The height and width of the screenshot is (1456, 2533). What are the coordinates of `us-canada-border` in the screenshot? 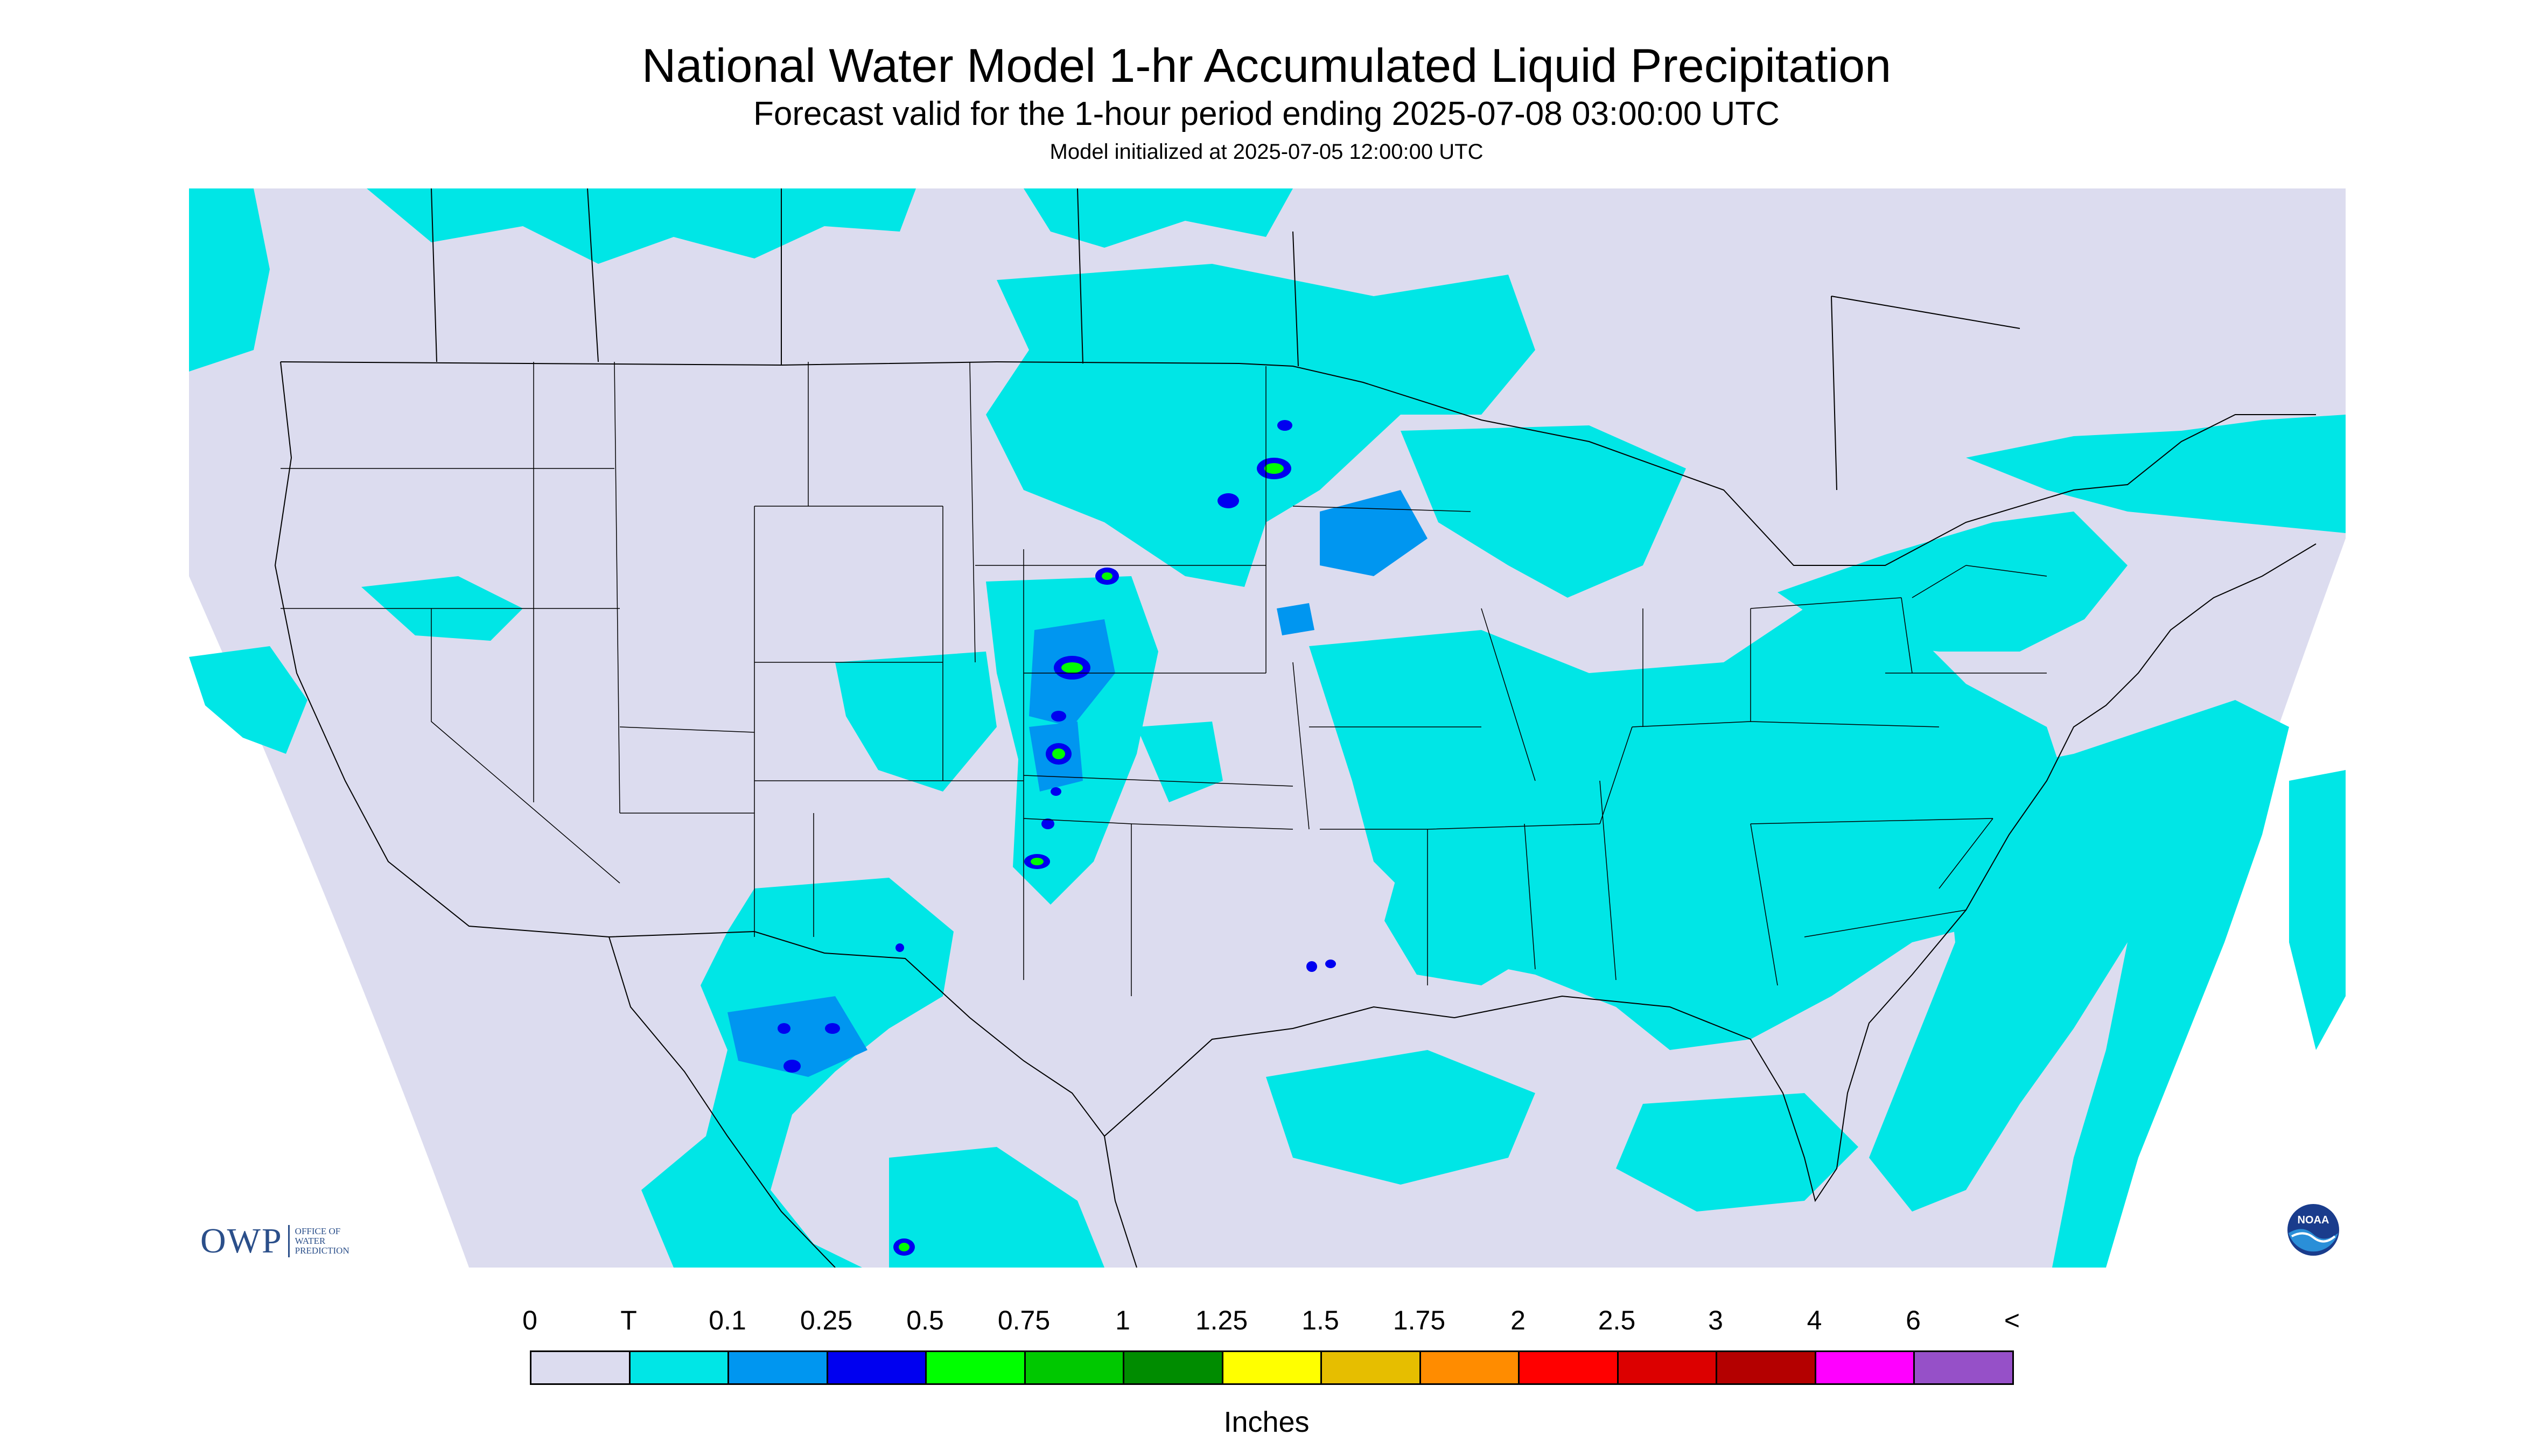 It's located at (1298, 463).